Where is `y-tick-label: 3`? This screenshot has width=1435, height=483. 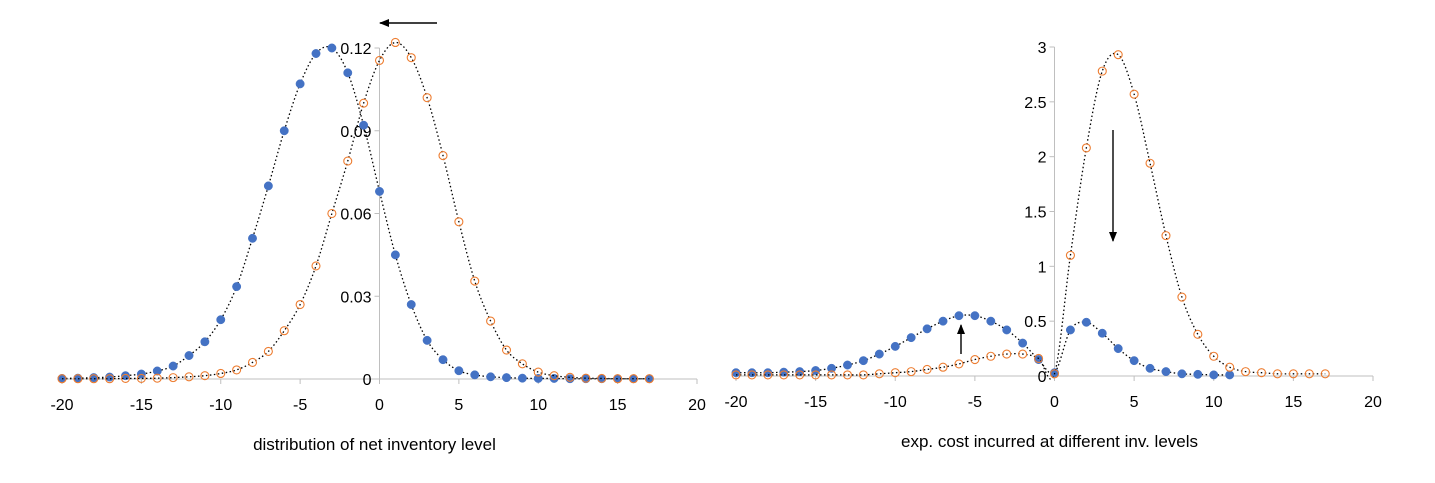
y-tick-label: 3 is located at coordinates (1042, 48).